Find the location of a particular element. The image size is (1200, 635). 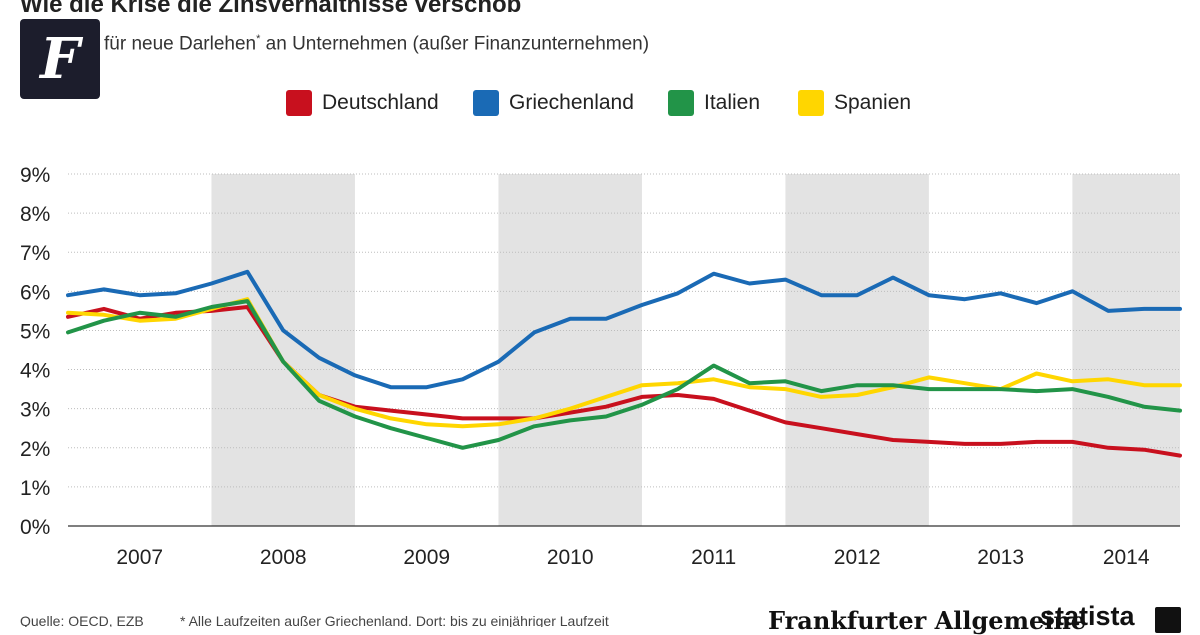

year-band-2014 is located at coordinates (1126, 350).